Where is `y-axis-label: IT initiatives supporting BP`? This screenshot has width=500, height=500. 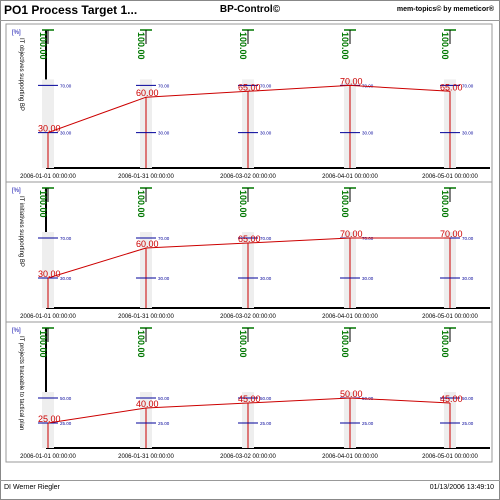 y-axis-label: IT initiatives supporting BP is located at coordinates (21, 231).